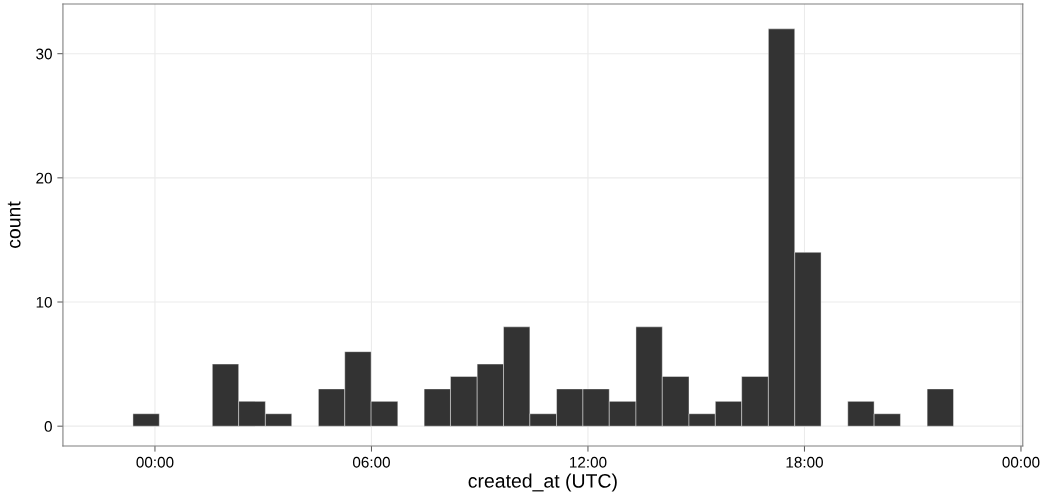 This screenshot has height=504, width=1049. Describe the element at coordinates (371, 462) in the screenshot. I see `x-tick-label: 06:00` at that location.